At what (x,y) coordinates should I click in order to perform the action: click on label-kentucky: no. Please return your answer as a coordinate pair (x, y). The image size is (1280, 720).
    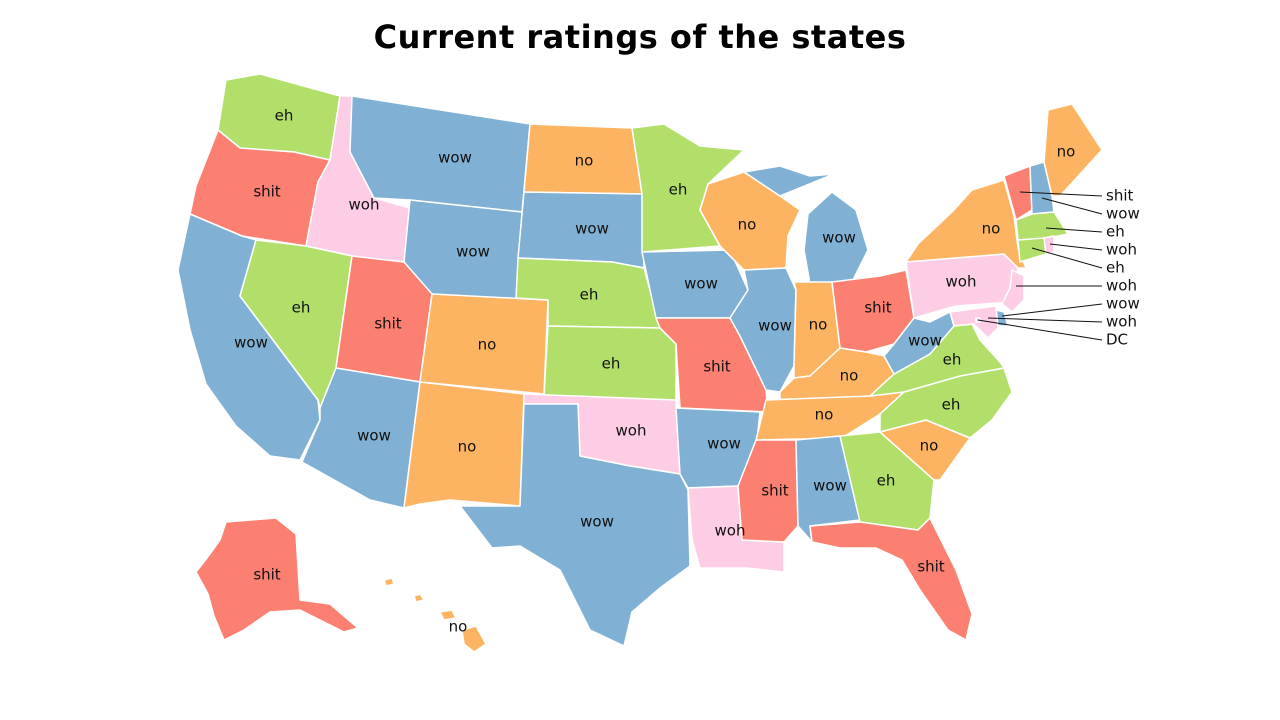
    Looking at the image, I should click on (849, 376).